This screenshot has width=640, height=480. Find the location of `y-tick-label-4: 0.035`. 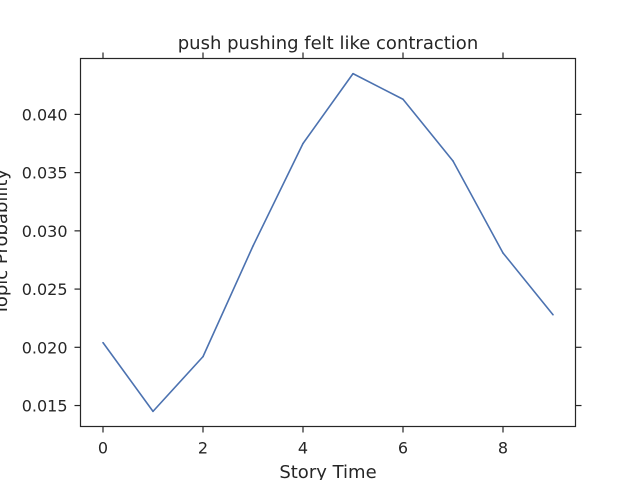

y-tick-label-4: 0.035 is located at coordinates (45, 173).